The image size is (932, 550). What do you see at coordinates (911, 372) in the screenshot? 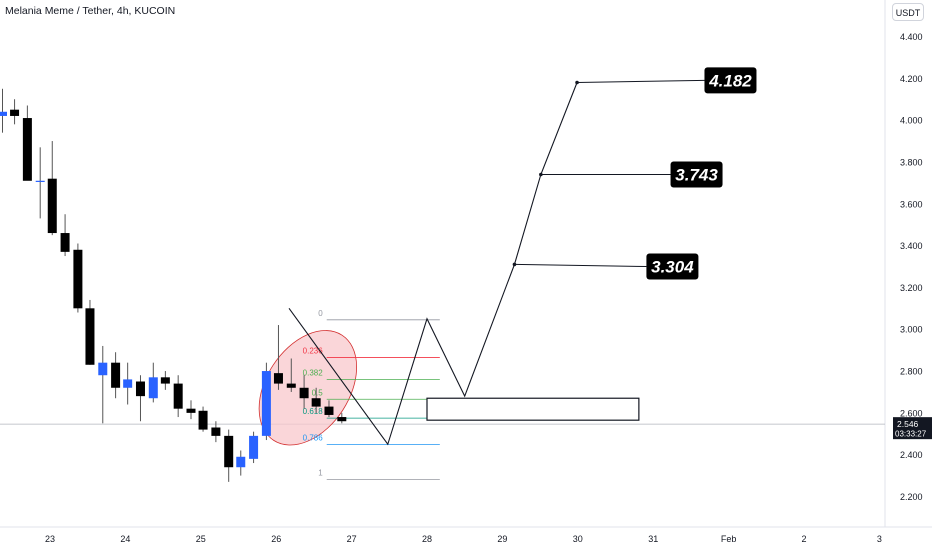
I see `y-tick-label: 2.800` at bounding box center [911, 372].